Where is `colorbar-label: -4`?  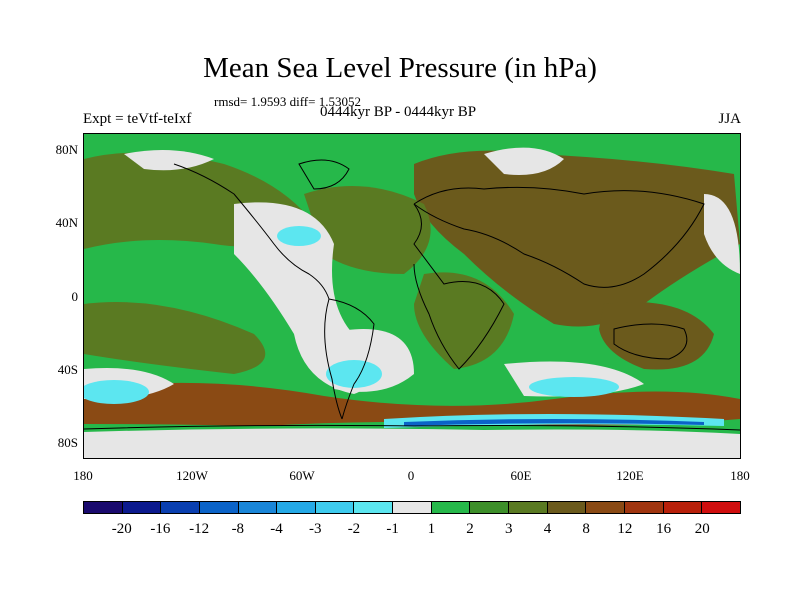
colorbar-label: -4 is located at coordinates (276, 529).